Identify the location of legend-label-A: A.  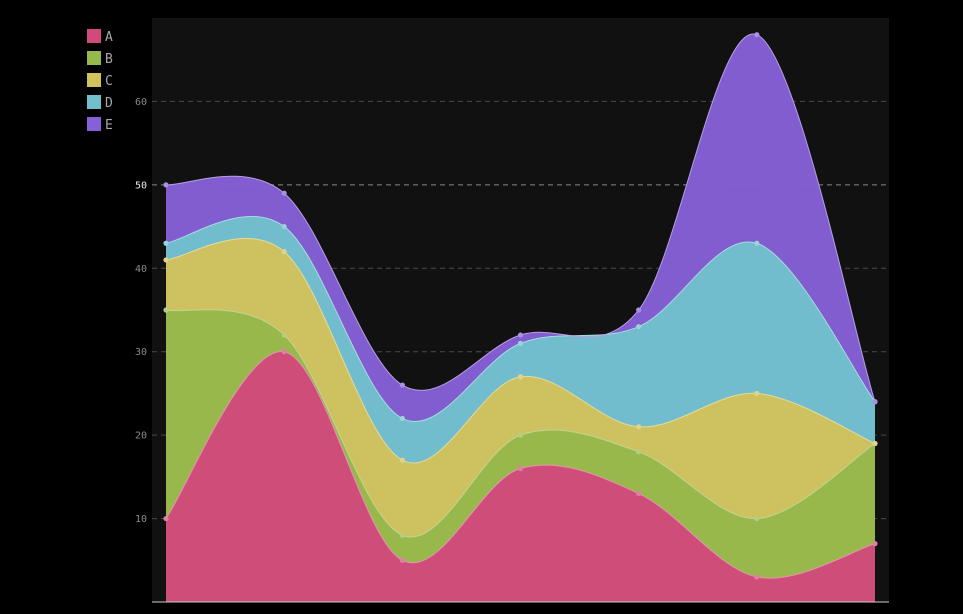
(109, 37).